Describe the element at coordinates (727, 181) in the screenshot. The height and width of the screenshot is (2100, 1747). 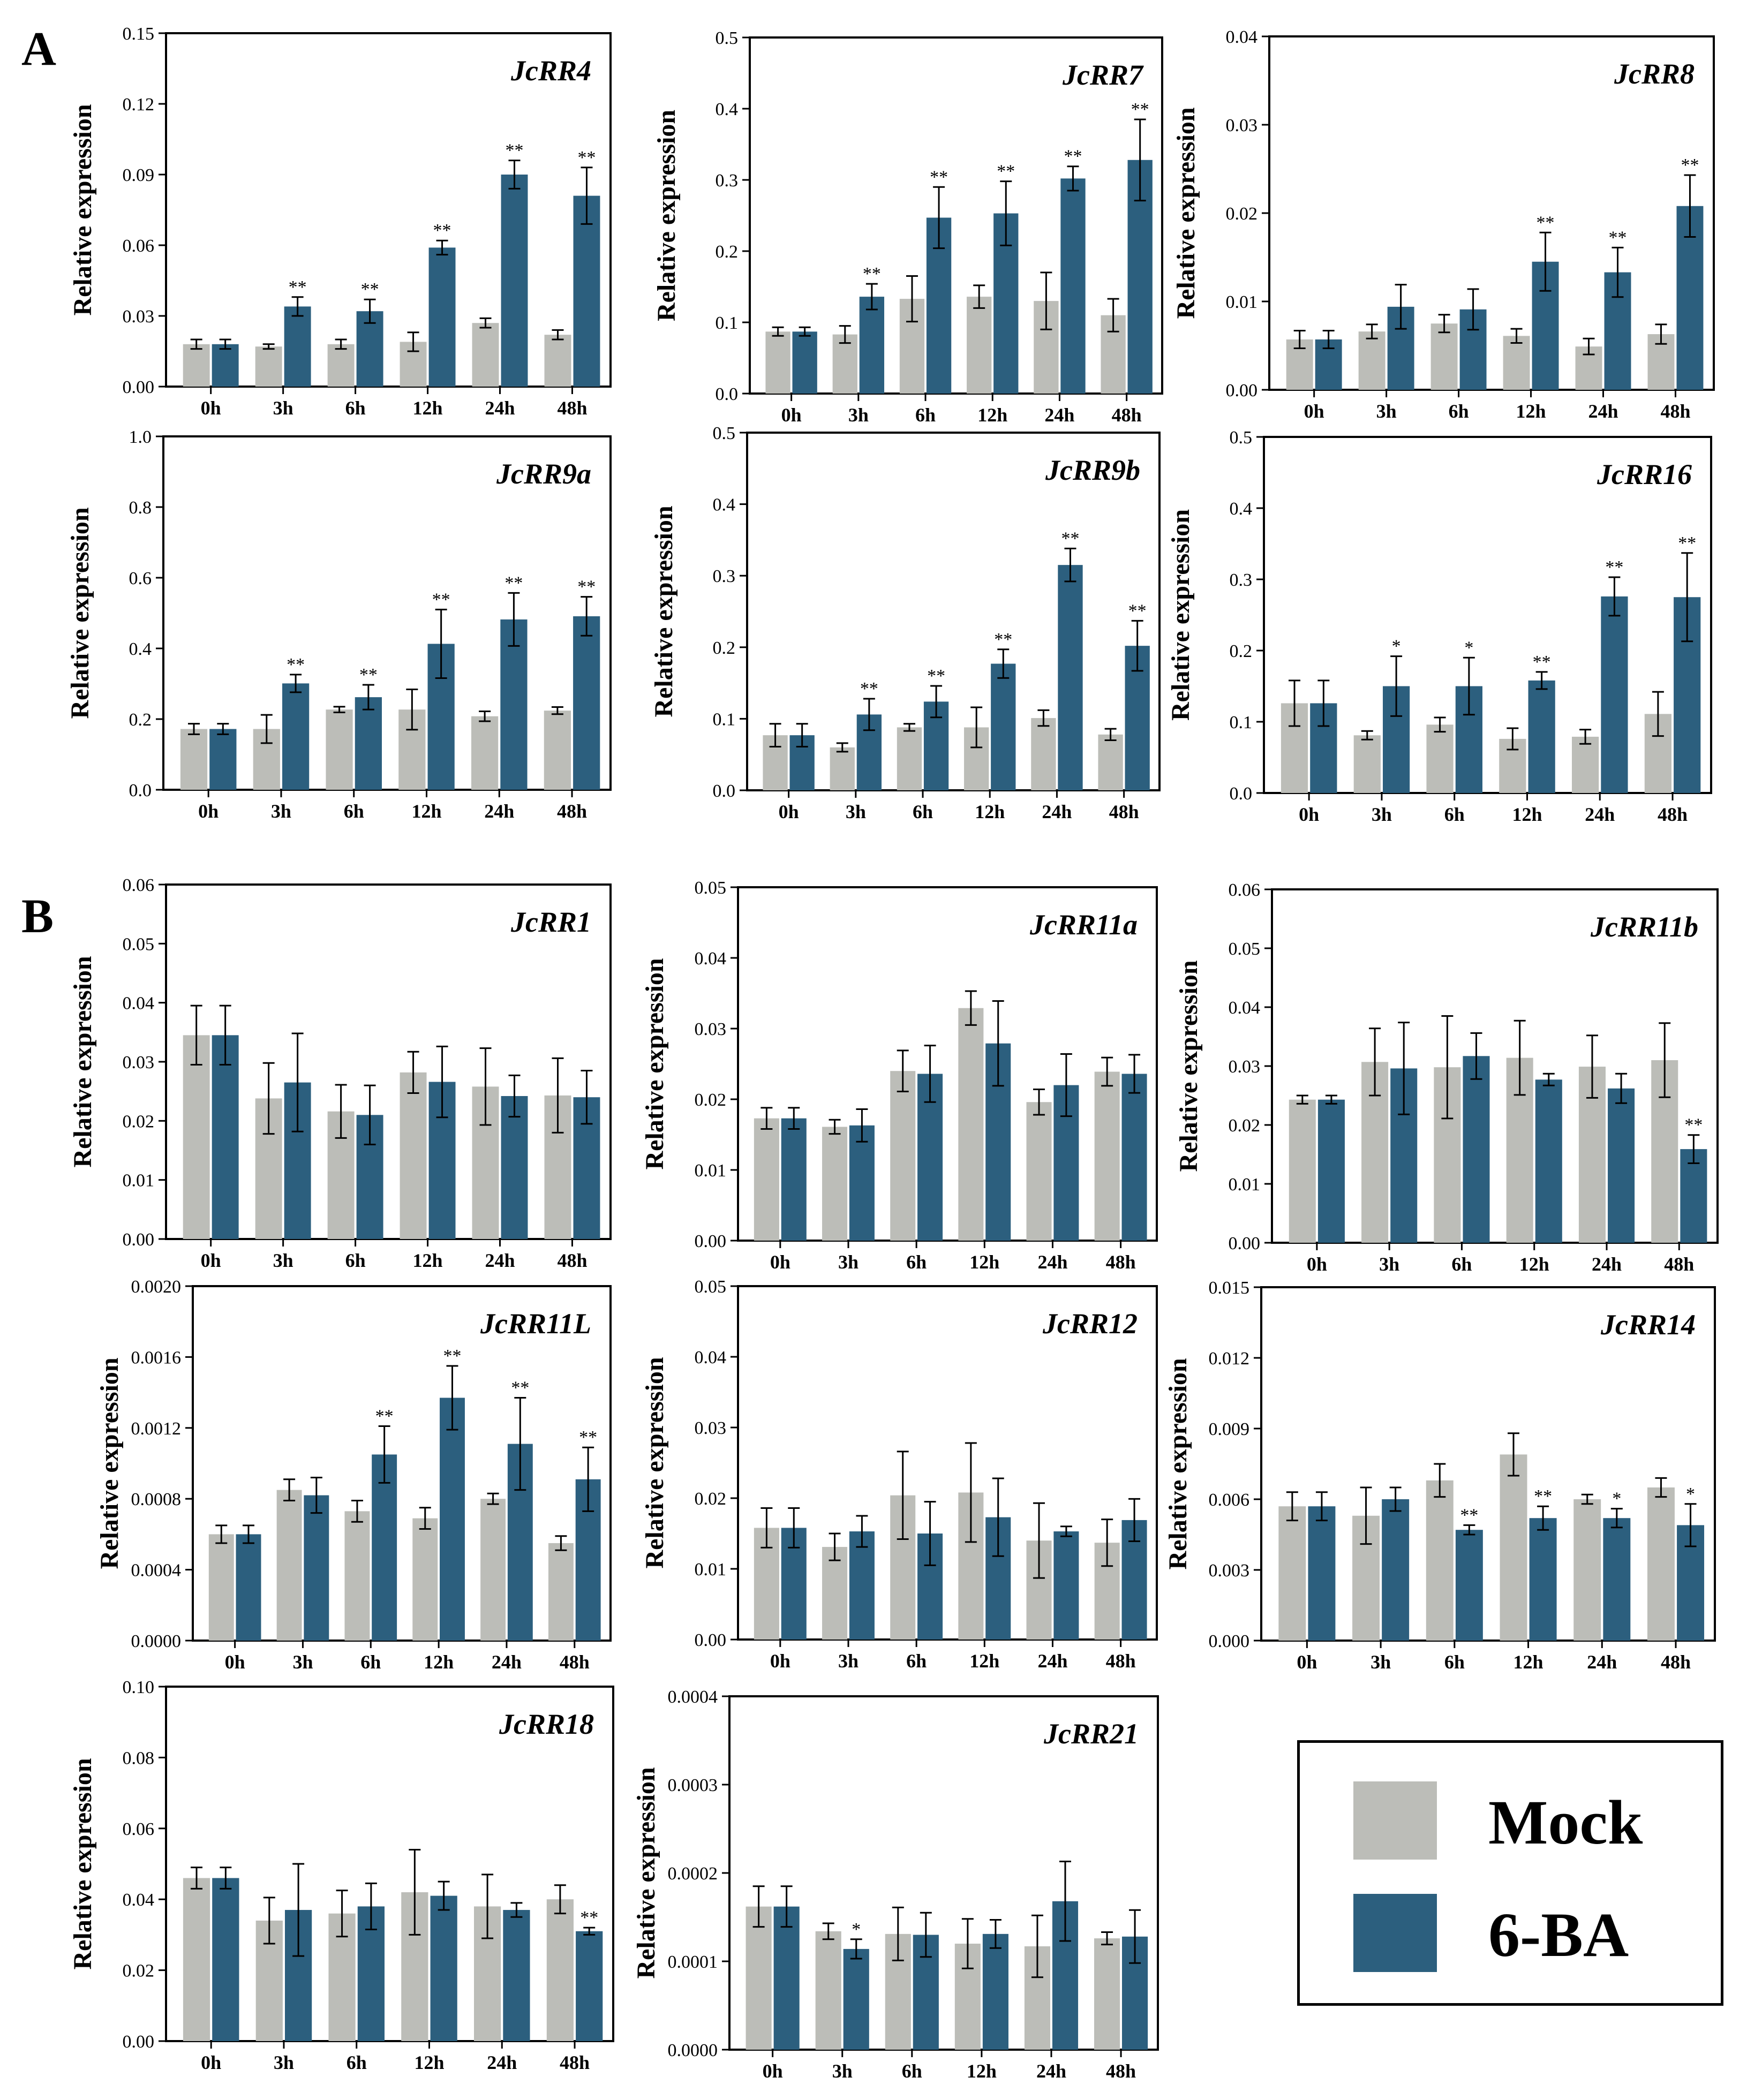
I see `y-tick-label: 0.3` at that location.